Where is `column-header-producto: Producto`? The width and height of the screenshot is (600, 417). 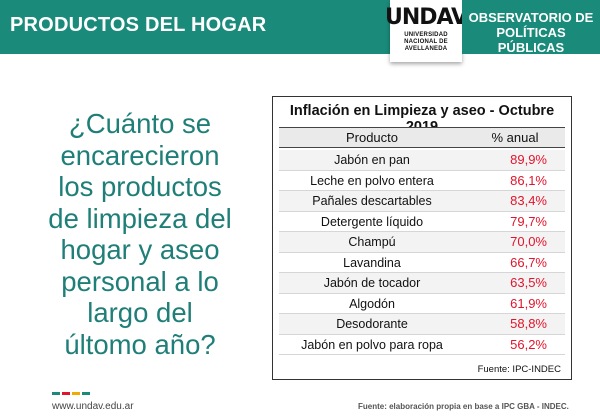 column-header-producto: Producto is located at coordinates (372, 137).